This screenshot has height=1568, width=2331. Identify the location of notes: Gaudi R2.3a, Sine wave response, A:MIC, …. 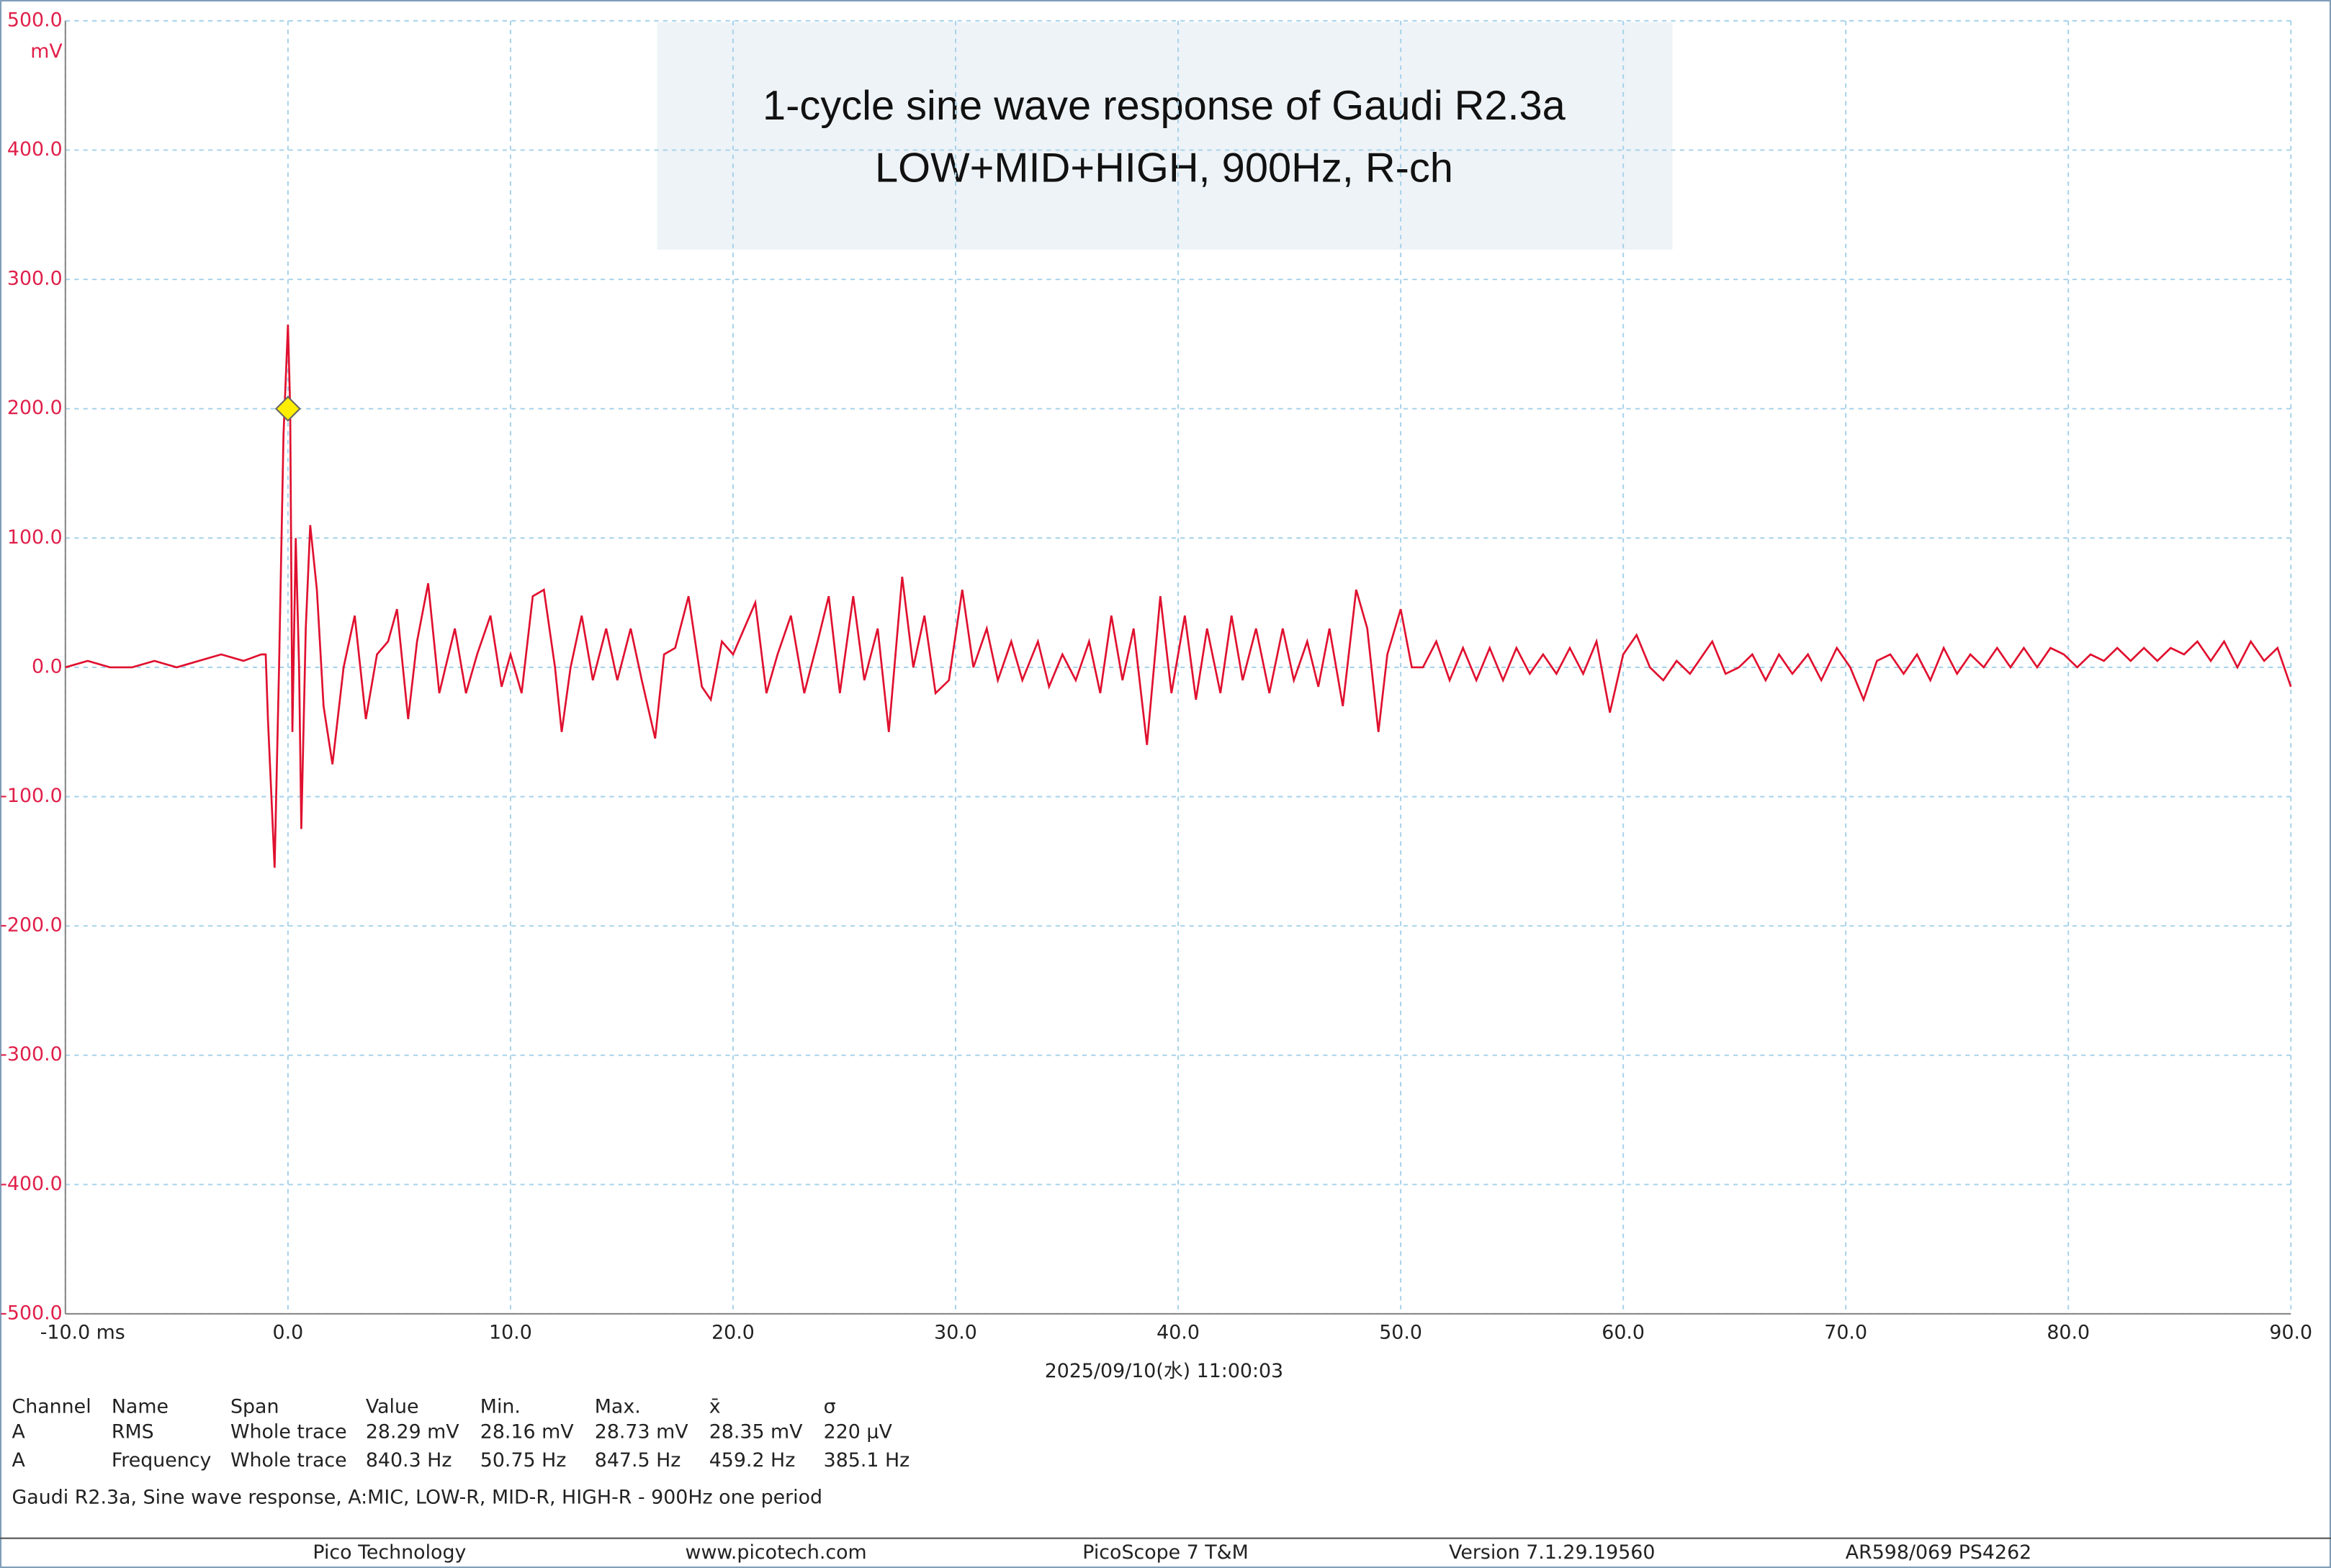
(418, 1497).